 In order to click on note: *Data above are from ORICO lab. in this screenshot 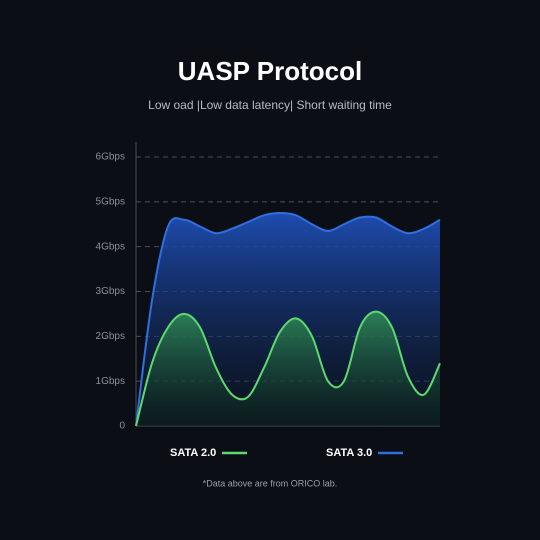, I will do `click(270, 483)`.